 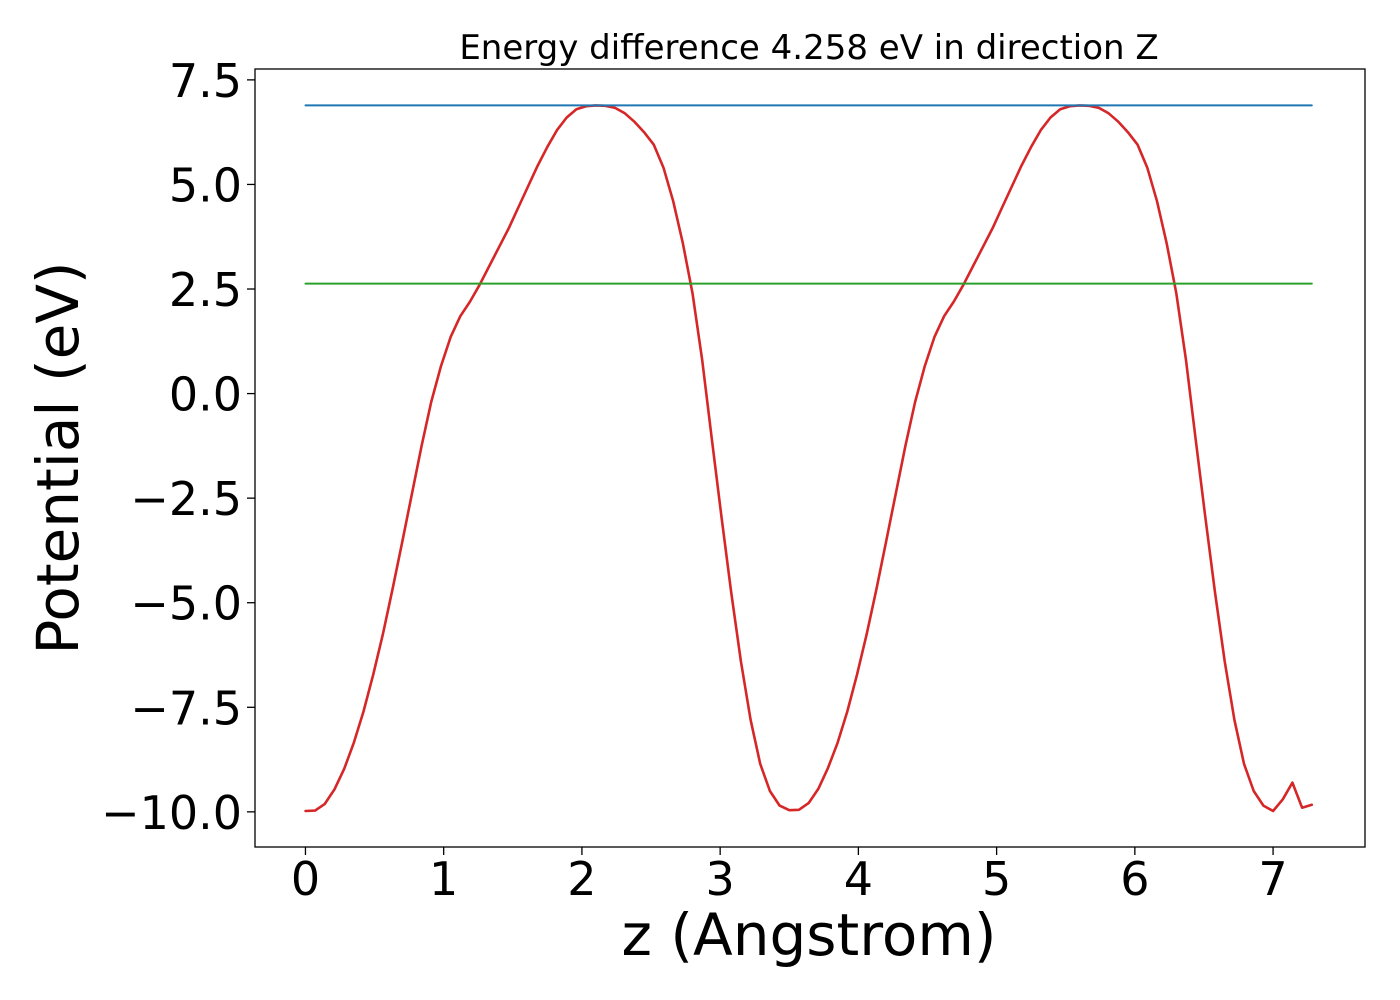 I want to click on y-tick-label: −2.5, so click(x=186, y=499).